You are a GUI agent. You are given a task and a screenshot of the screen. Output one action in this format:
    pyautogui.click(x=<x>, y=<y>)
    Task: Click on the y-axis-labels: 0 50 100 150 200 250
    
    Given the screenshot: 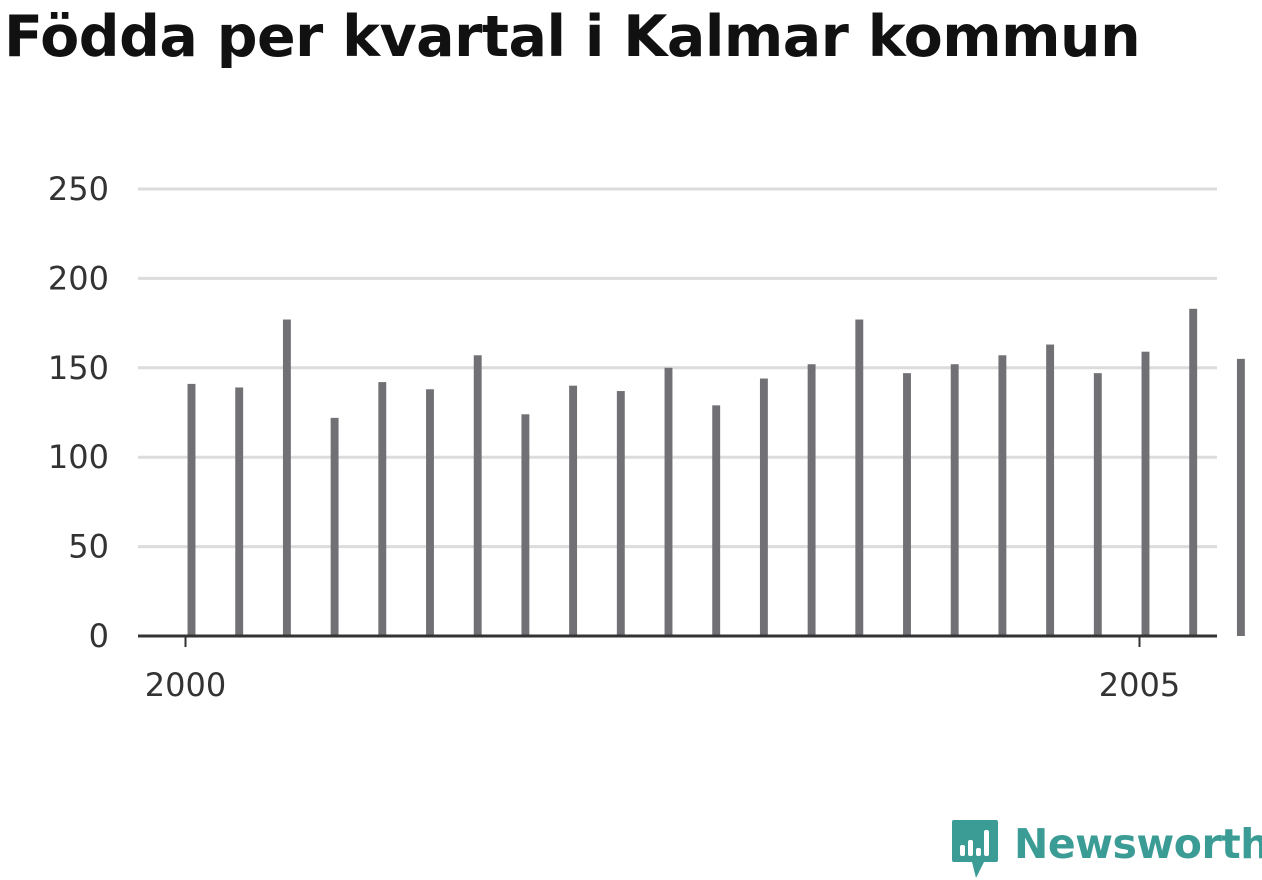 What is the action you would take?
    pyautogui.click(x=78, y=412)
    